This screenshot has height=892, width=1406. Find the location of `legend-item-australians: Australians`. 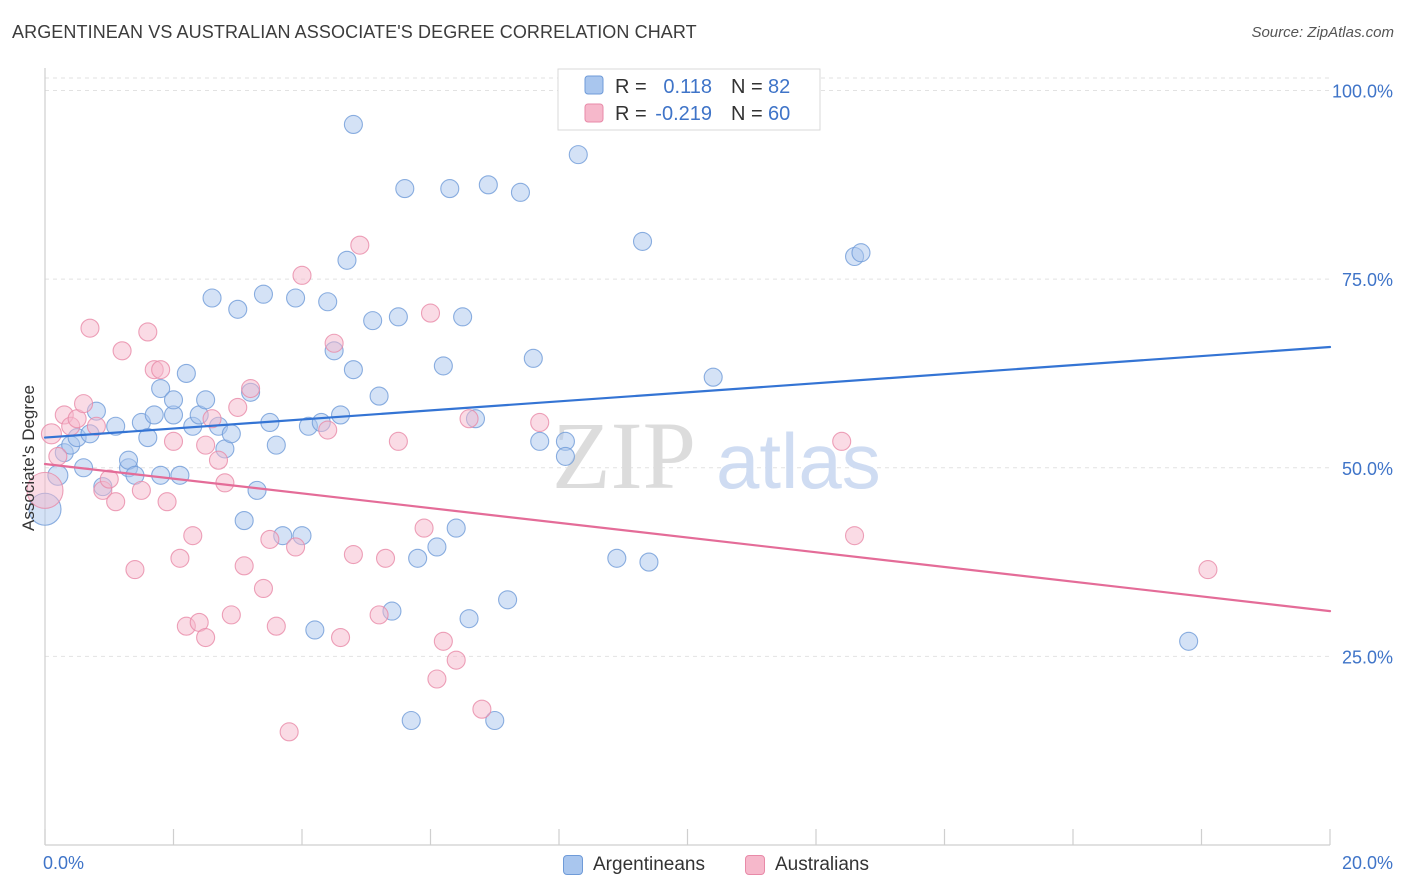

legend-item-australians: Australians is located at coordinates (807, 865).